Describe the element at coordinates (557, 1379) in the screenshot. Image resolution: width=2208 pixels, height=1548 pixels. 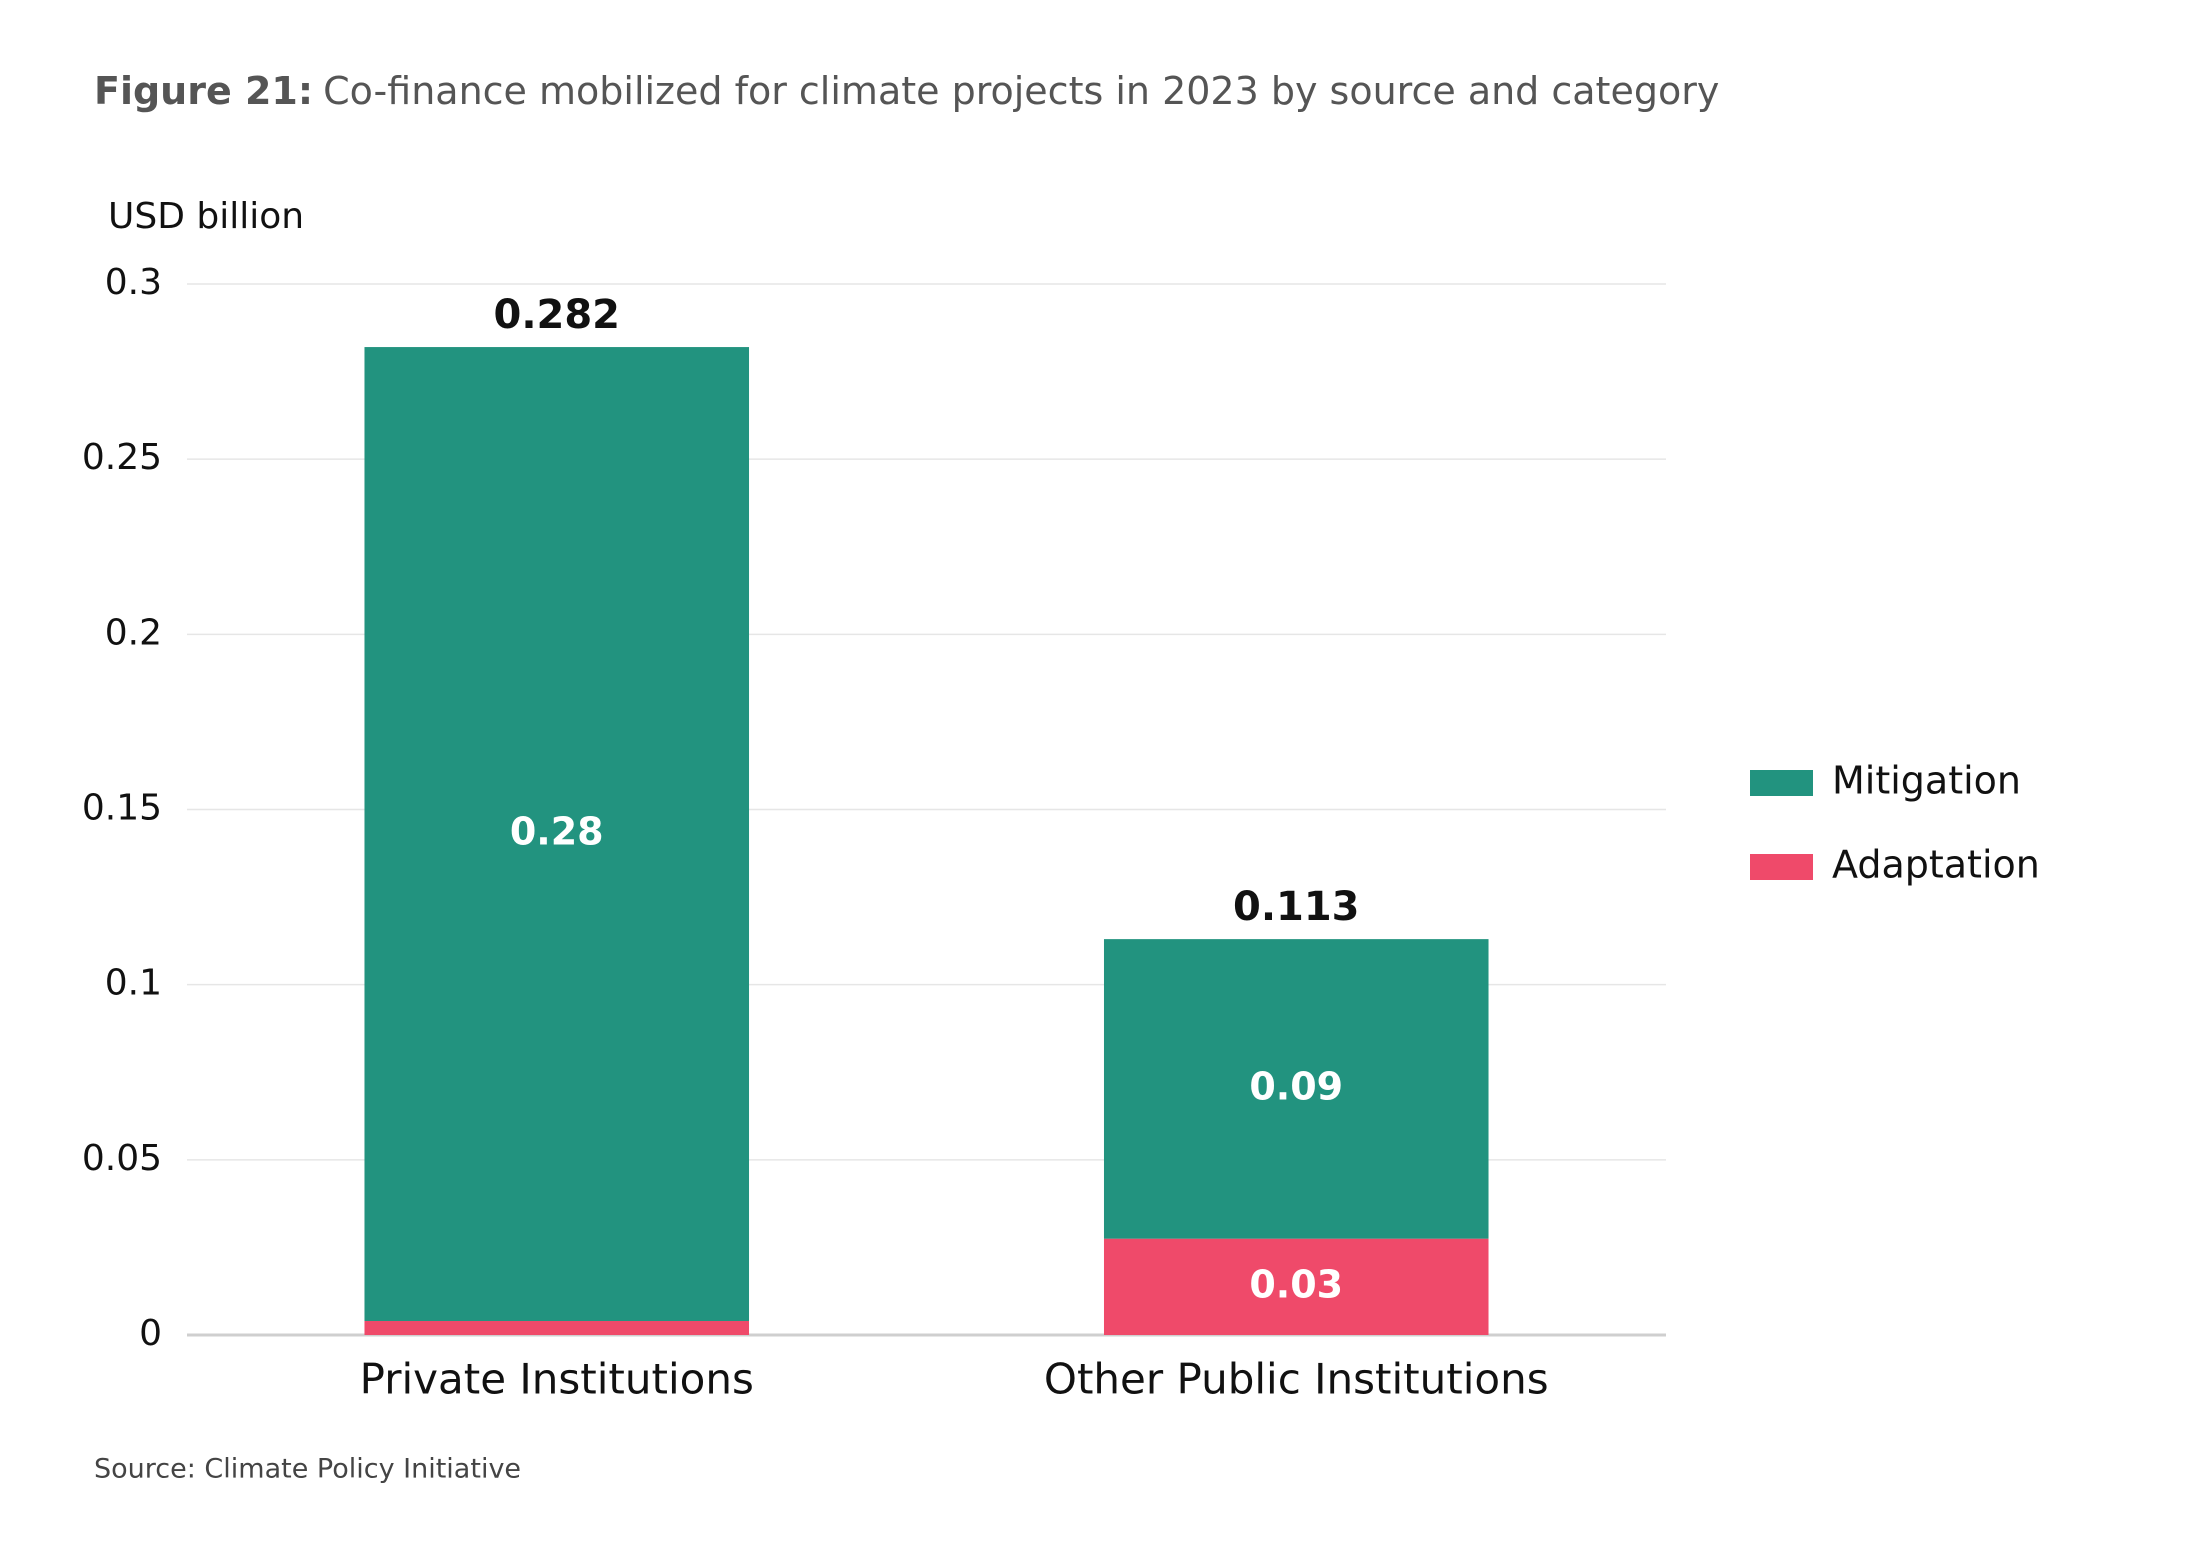
I see `x-tick-label: Private Institutions` at that location.